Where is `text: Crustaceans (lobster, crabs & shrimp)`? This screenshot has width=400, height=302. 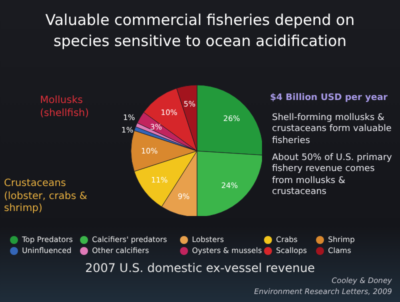 text: Crustaceans (lobster, crabs & shrimp) is located at coordinates (46, 197).